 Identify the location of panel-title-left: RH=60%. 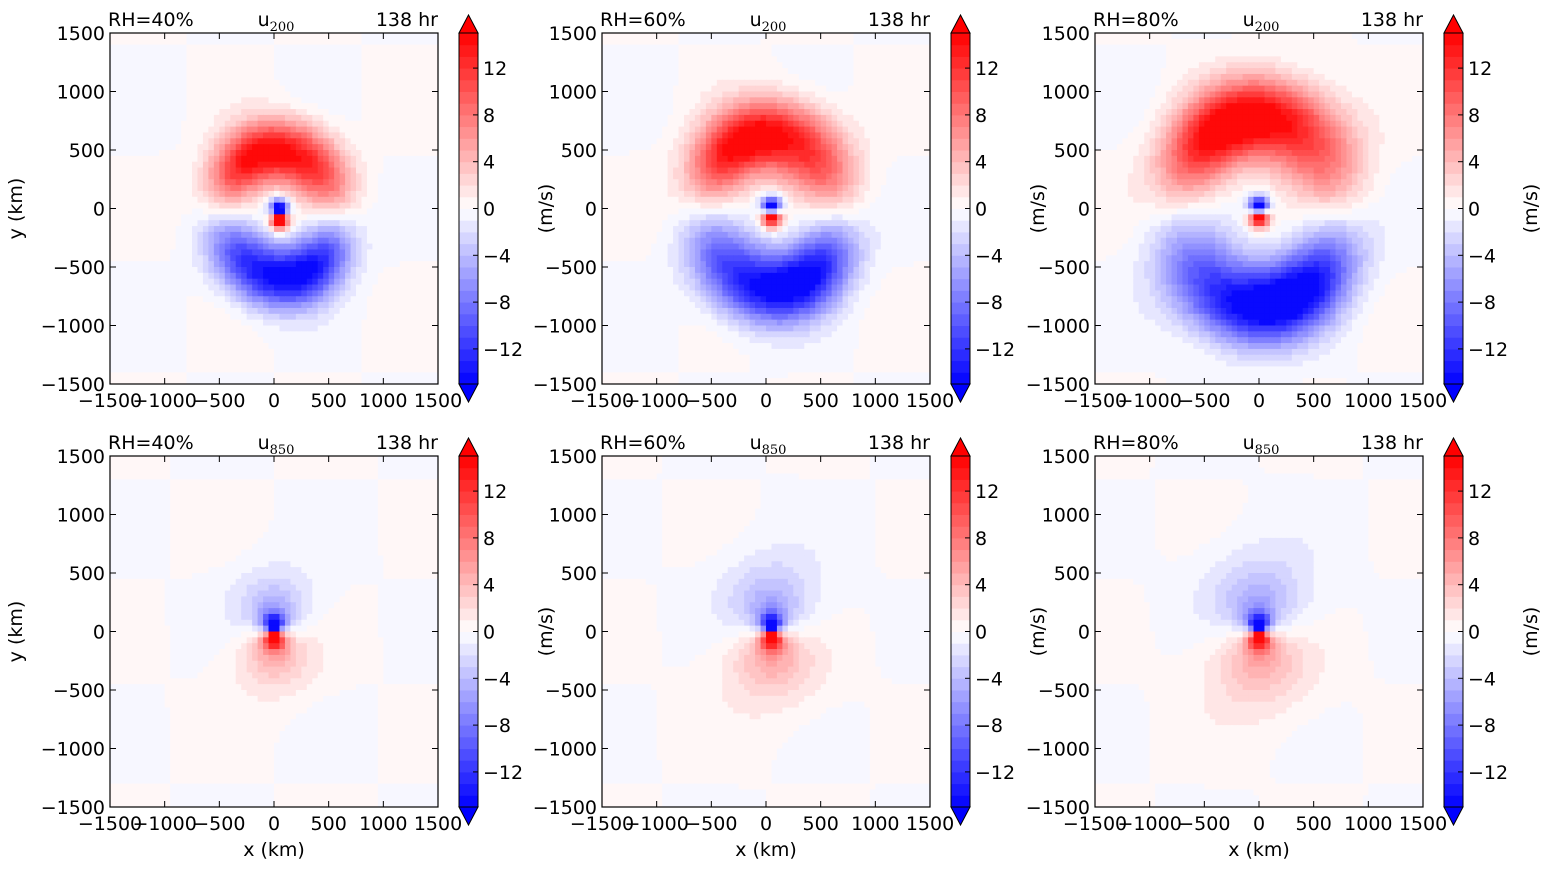
(643, 20).